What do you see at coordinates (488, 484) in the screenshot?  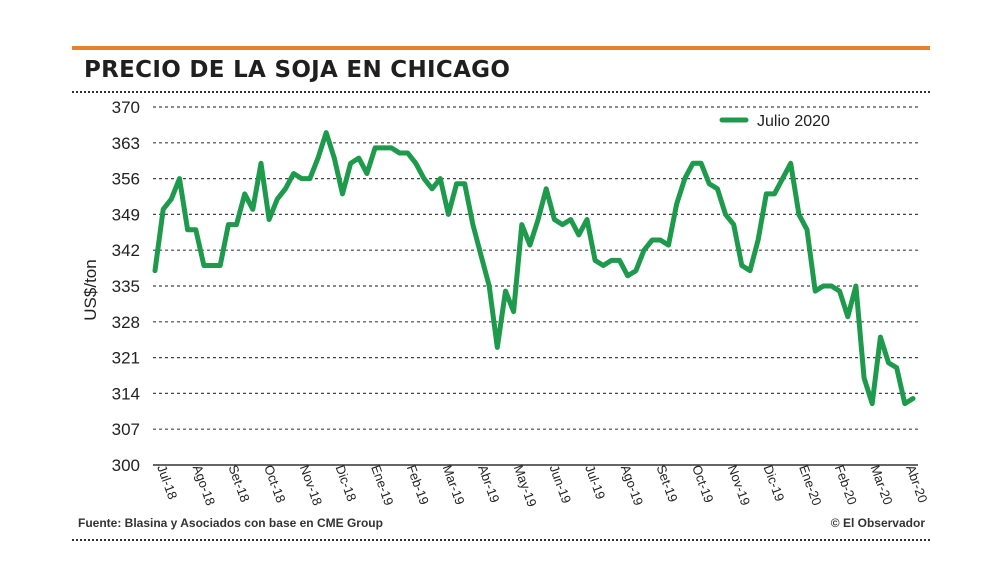 I see `x-tick-label: Abr-19` at bounding box center [488, 484].